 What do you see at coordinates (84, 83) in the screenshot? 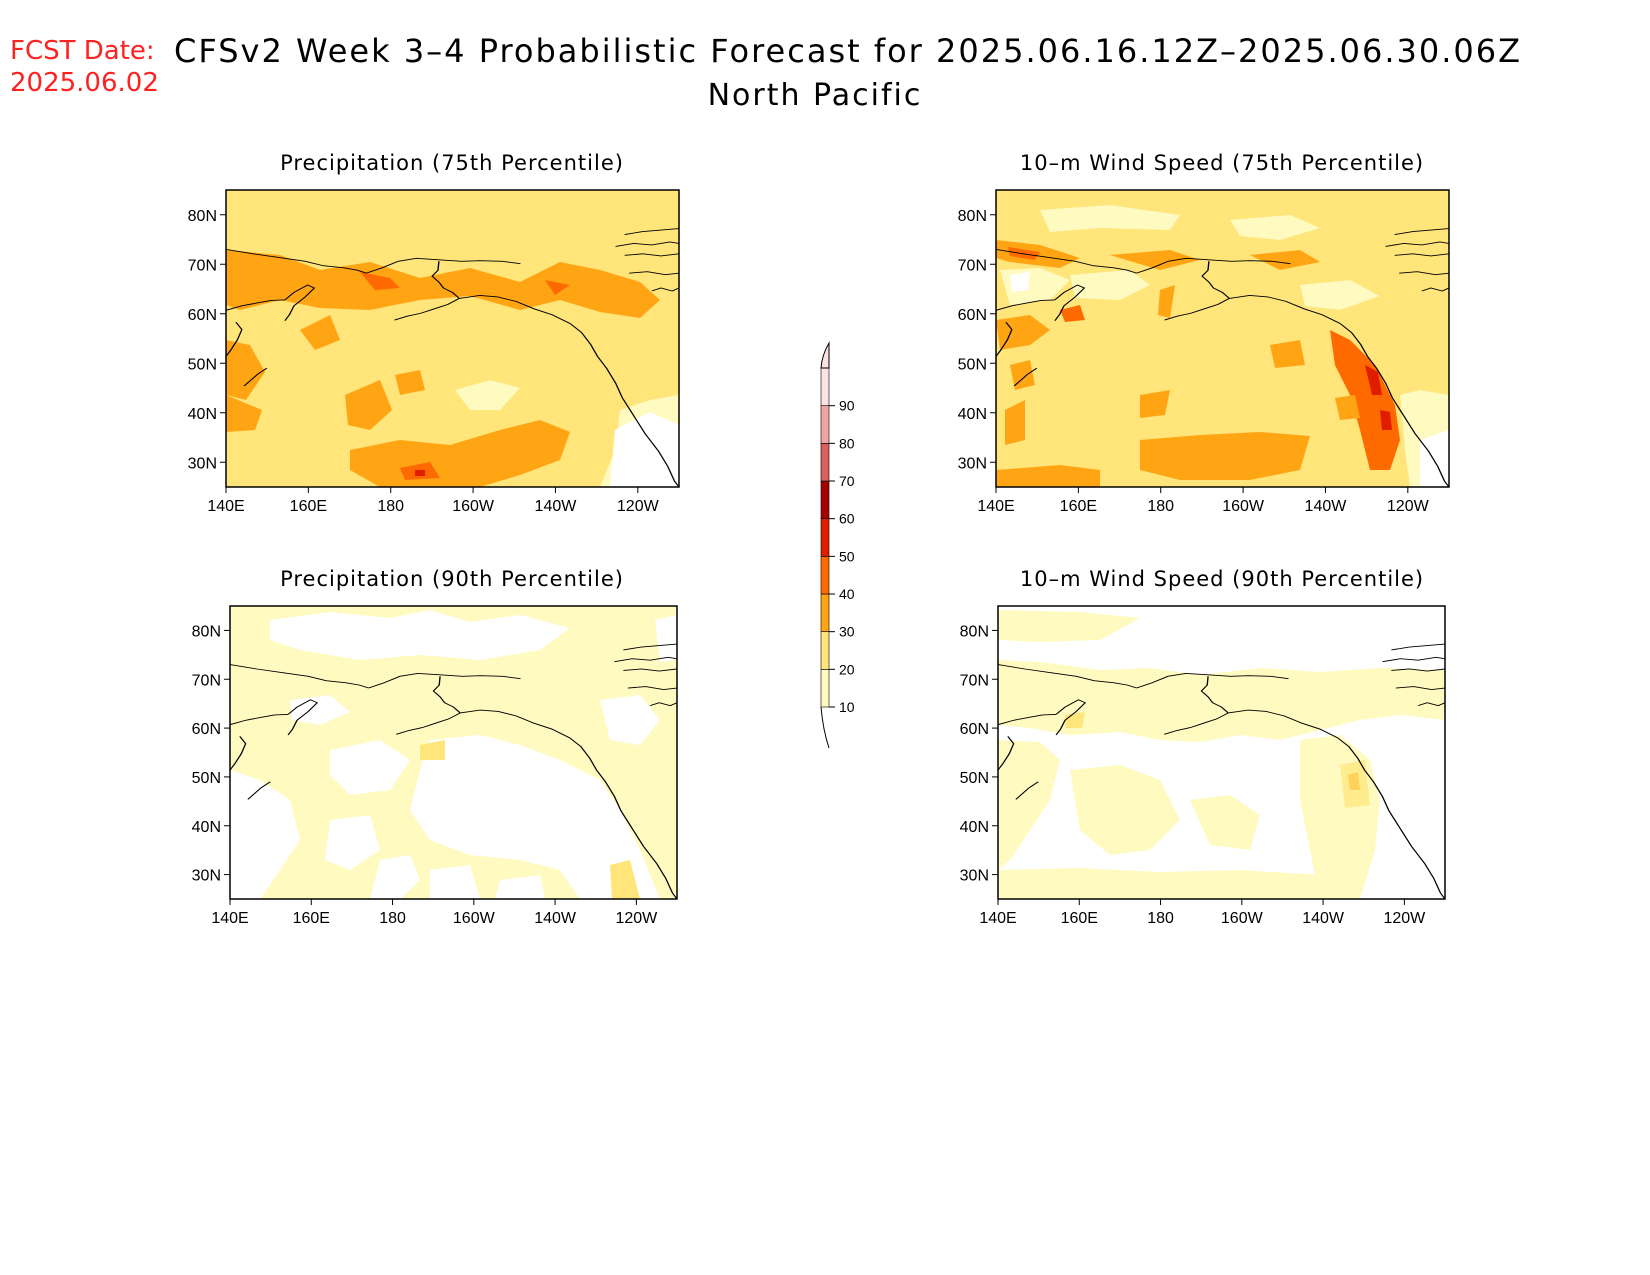
I see `forecast-date-value: 2025.06.02` at bounding box center [84, 83].